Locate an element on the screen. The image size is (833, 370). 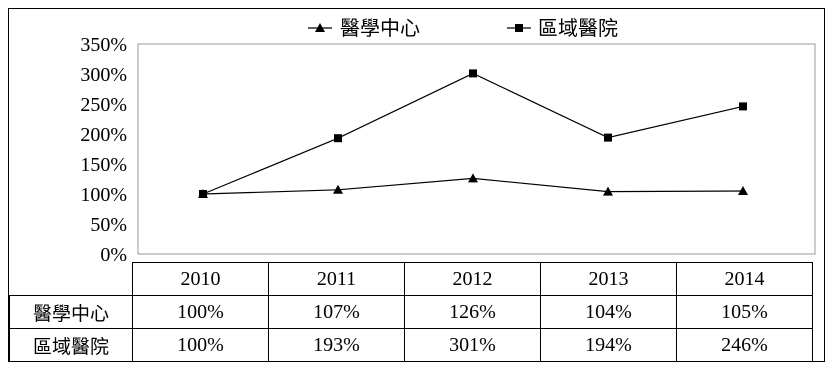
table-header-2013: 2013 is located at coordinates (608, 279).